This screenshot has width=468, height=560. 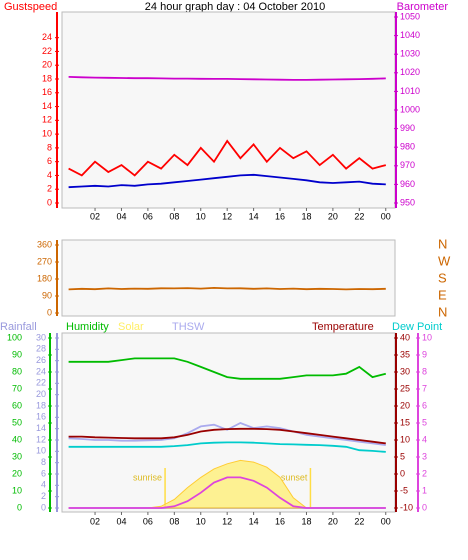 I want to click on y-tick-label: 4, so click(x=49, y=175).